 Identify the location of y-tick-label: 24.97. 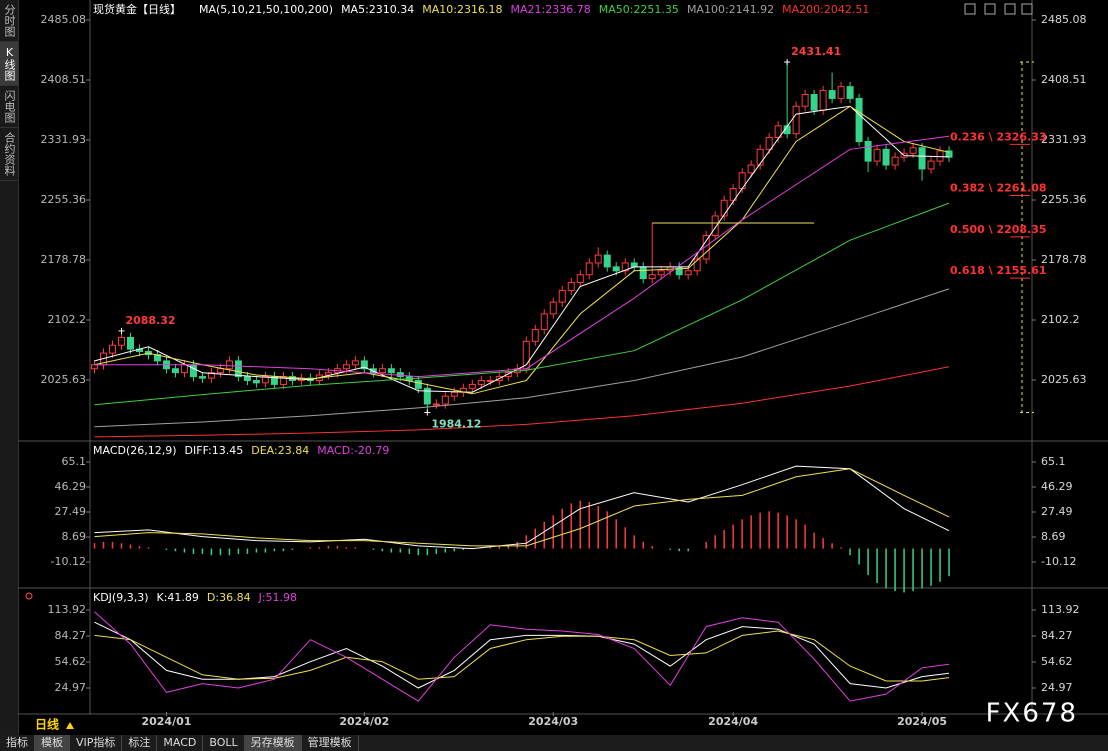
(1057, 687).